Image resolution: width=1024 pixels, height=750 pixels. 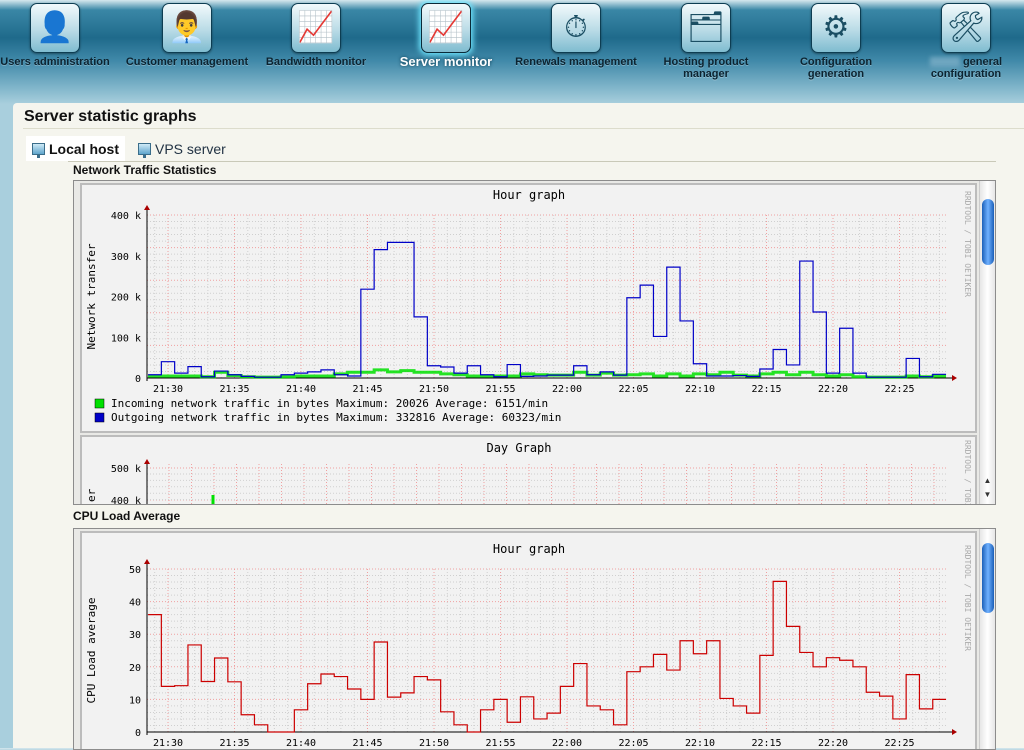 I want to click on nav-label: Customer management, so click(x=187, y=62).